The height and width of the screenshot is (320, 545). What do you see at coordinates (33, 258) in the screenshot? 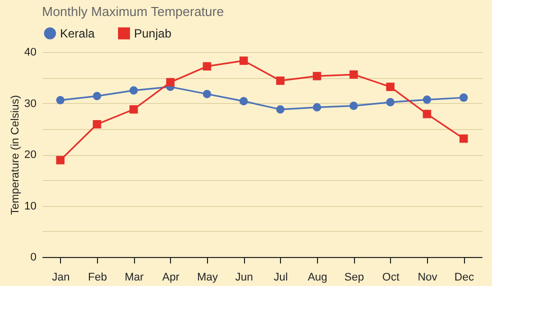
I see `y-tick-label: 0` at bounding box center [33, 258].